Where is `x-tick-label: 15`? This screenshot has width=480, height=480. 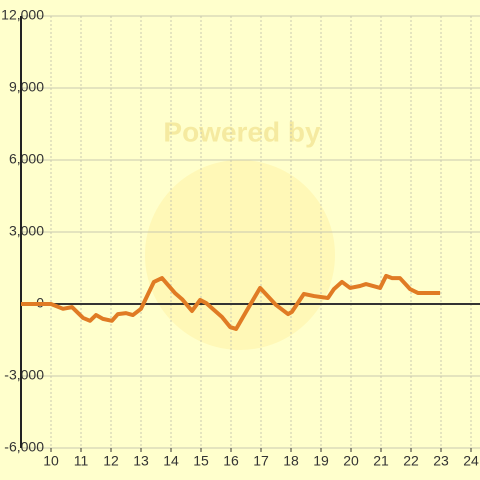
x-tick-label: 15 is located at coordinates (201, 461).